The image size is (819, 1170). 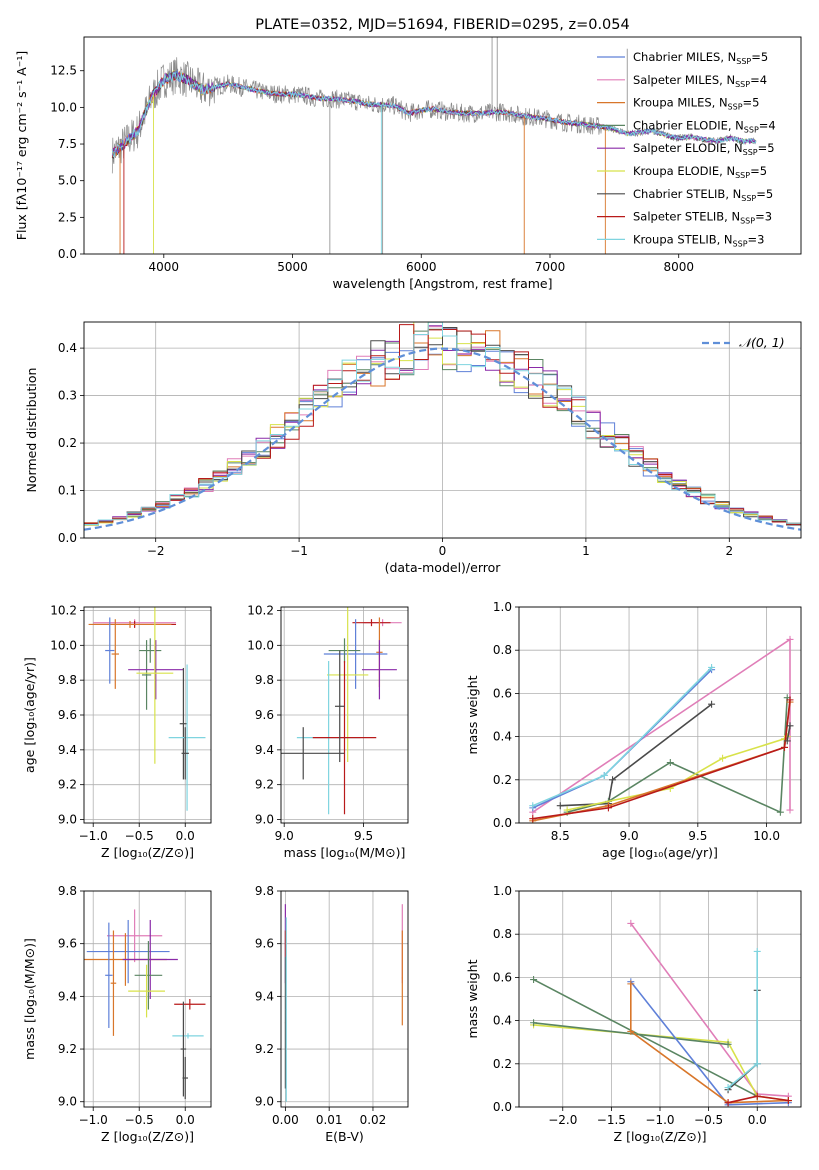 What do you see at coordinates (645, 1037) in the screenshot?
I see `weight-line-chabrier-elodie` at bounding box center [645, 1037].